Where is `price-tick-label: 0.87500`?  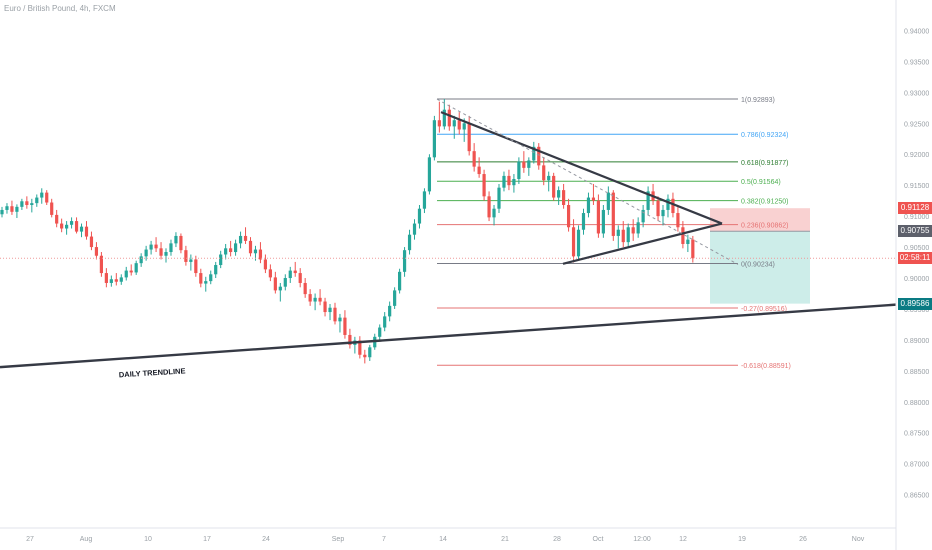
price-tick-label: 0.87500 is located at coordinates (916, 434).